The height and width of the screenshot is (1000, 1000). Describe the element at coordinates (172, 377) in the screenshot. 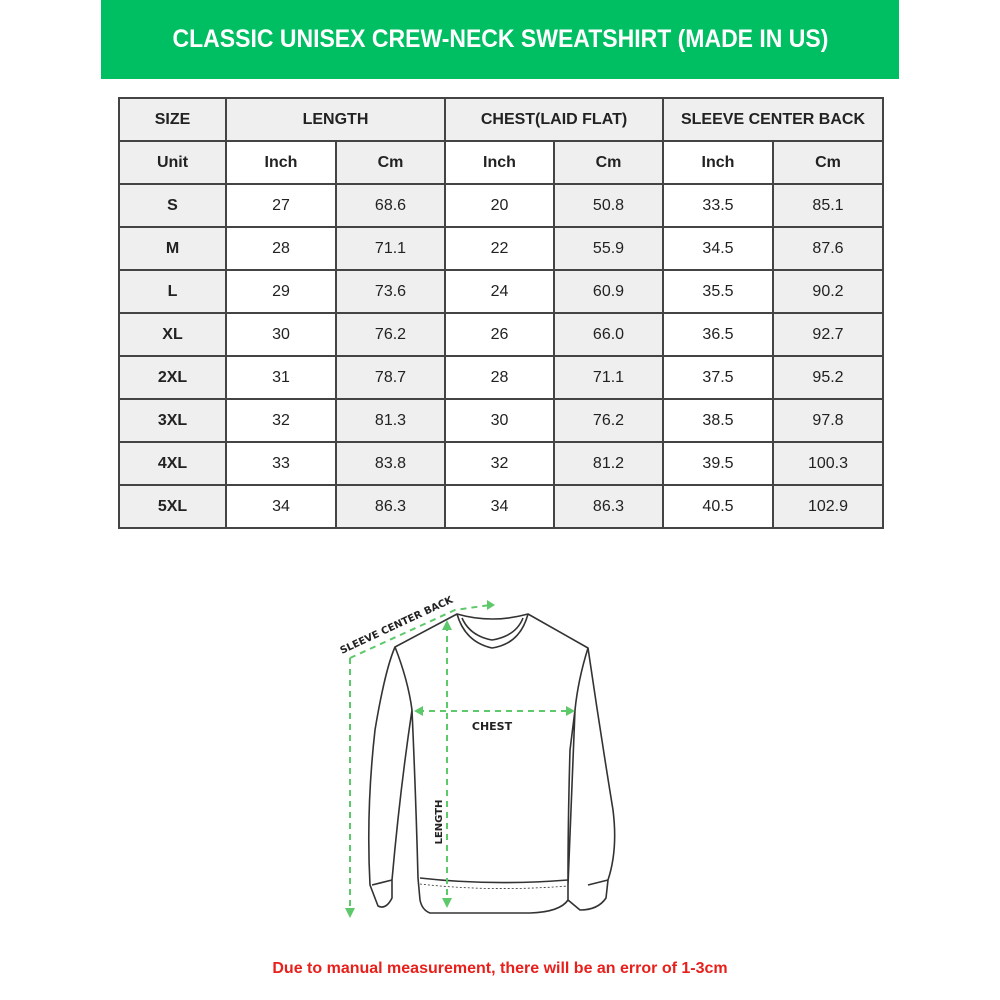

I see `size-cell: 2XL` at that location.